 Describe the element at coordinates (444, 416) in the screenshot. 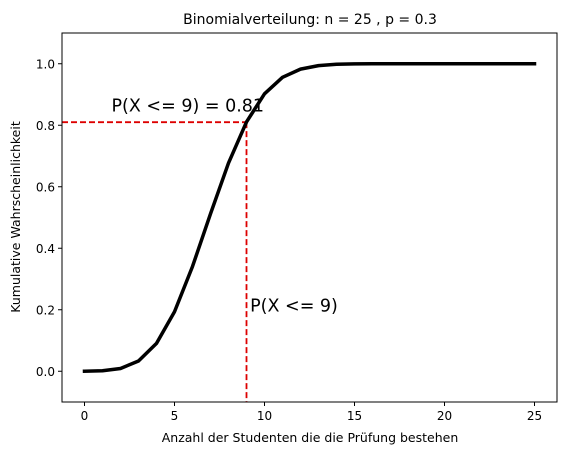

I see `x-tick-label: 20` at that location.